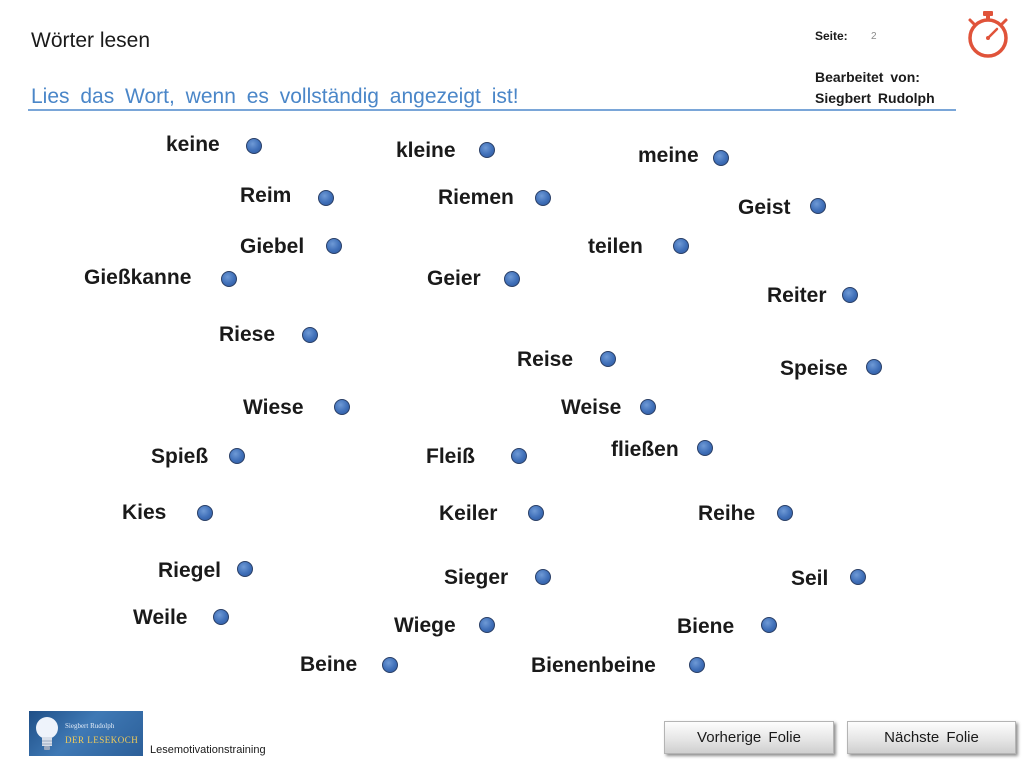 This screenshot has height=768, width=1024. Describe the element at coordinates (329, 664) in the screenshot. I see `word-label: Beine` at that location.